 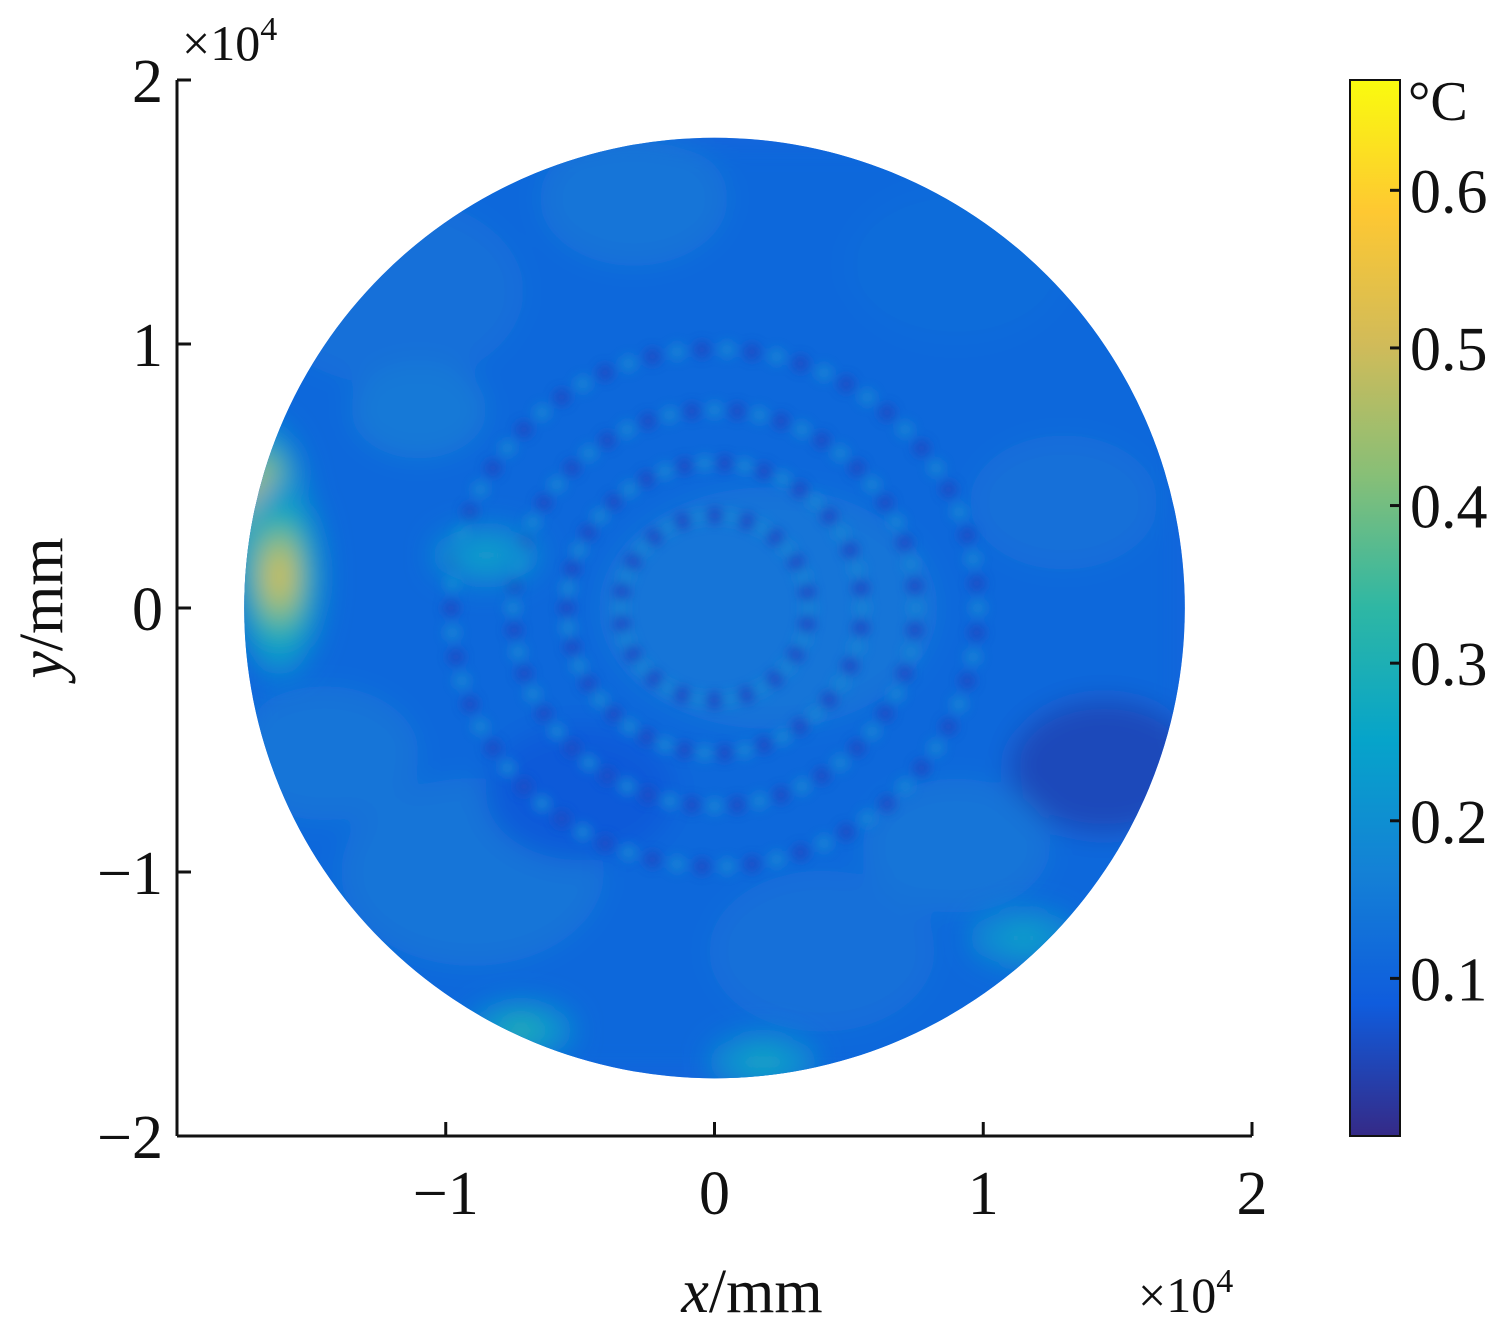 What do you see at coordinates (130, 1138) in the screenshot?
I see `y-tick-label: −2` at bounding box center [130, 1138].